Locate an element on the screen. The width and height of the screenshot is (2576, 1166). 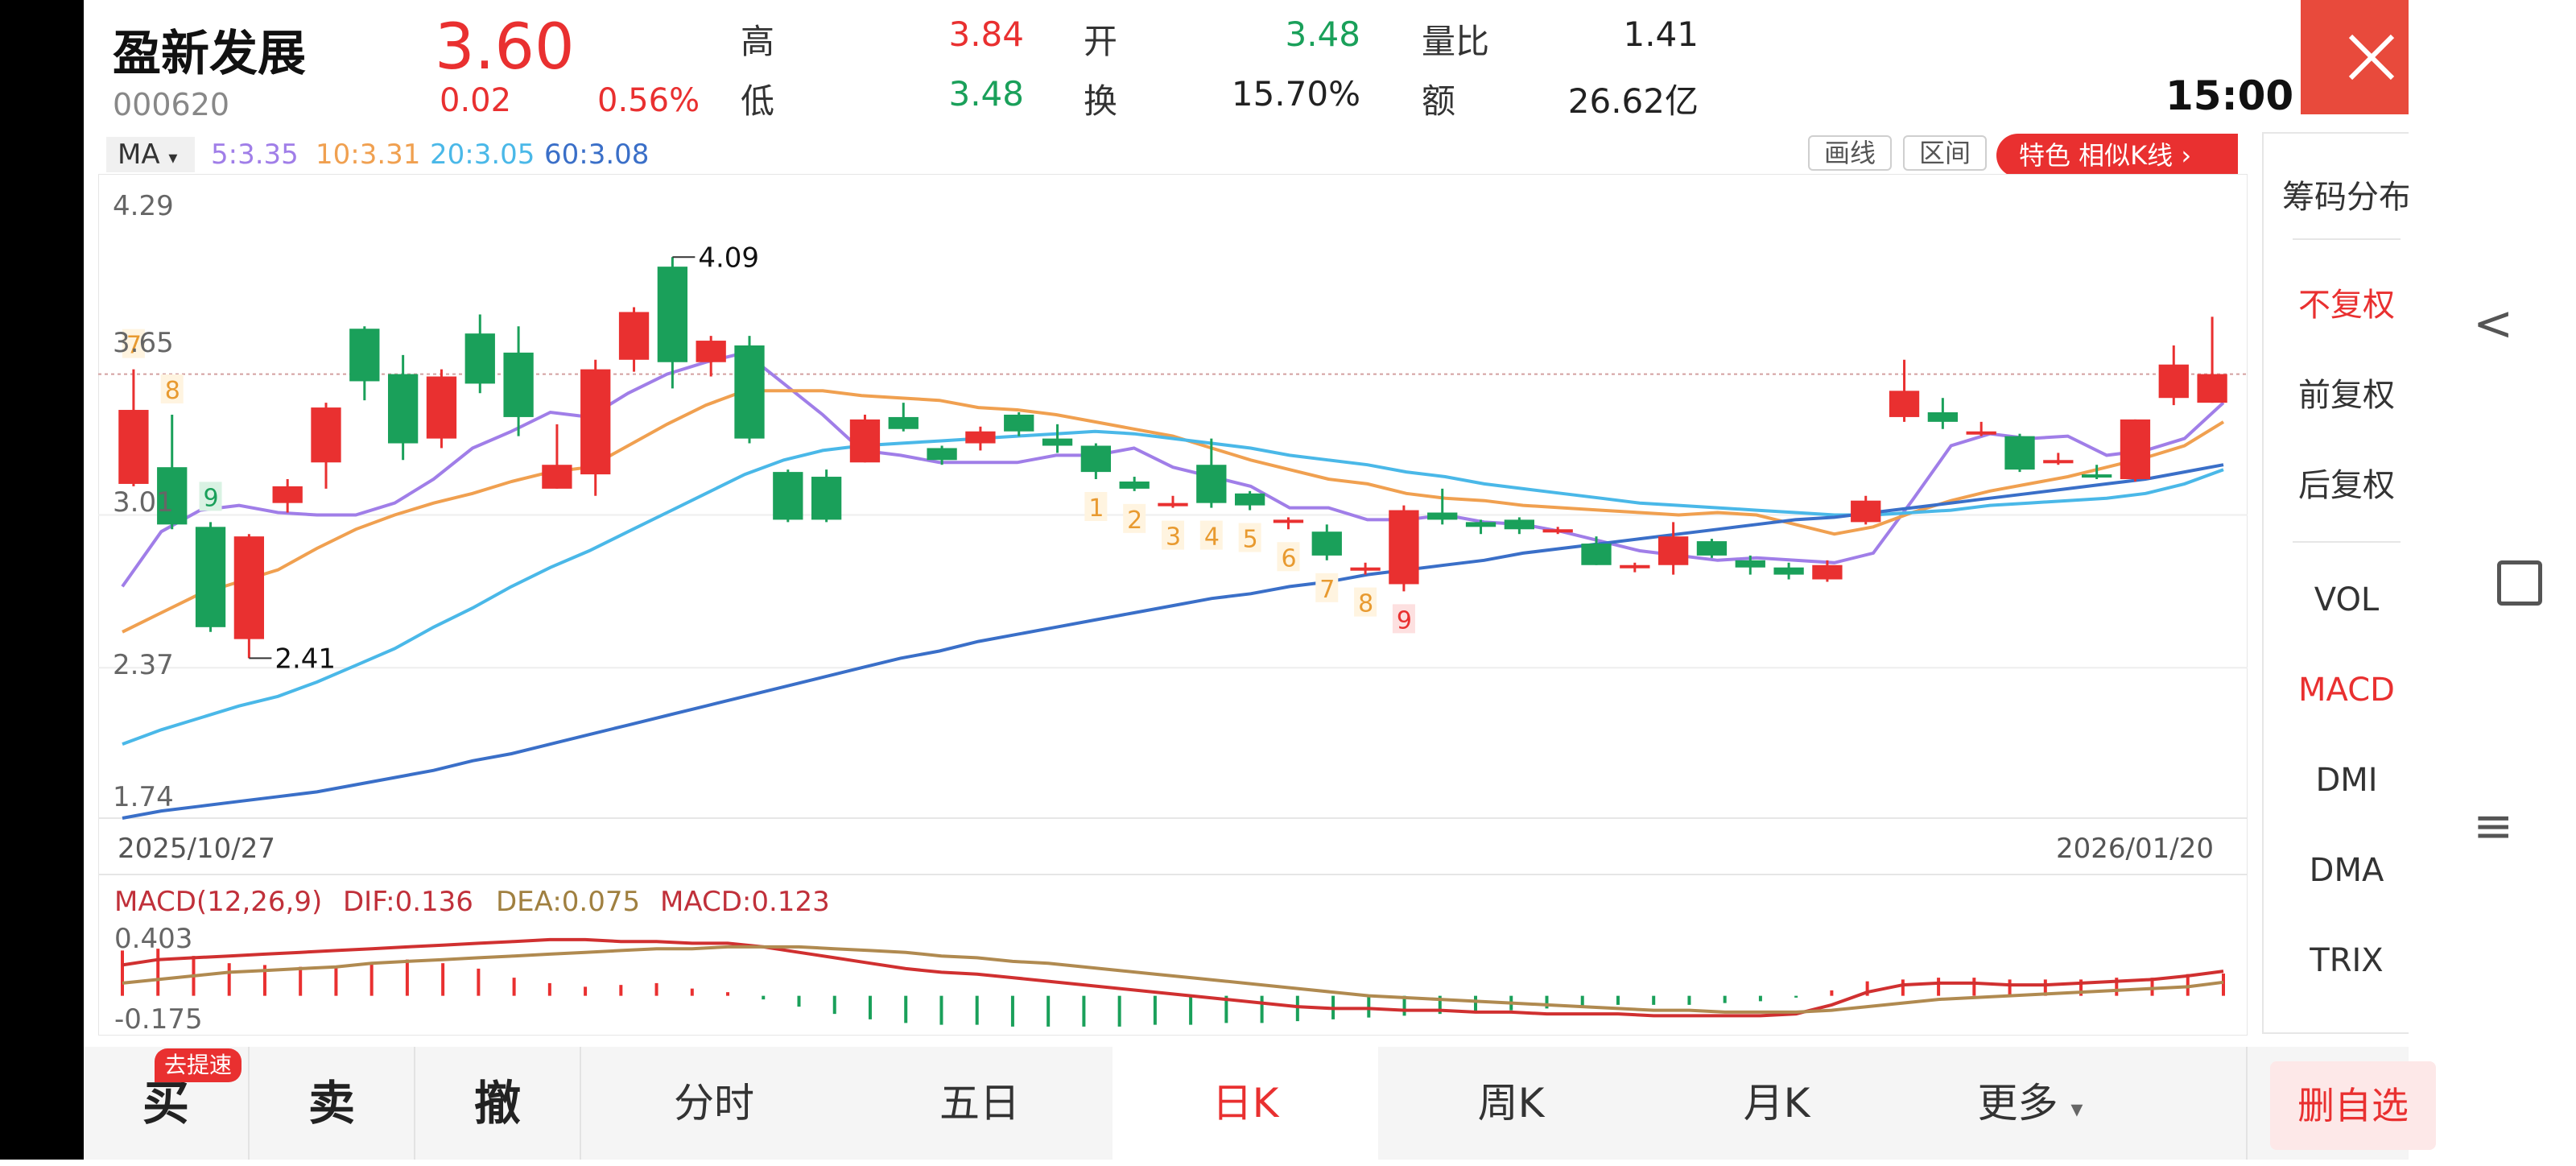
tab-daily-k: 日K is located at coordinates (1245, 1103).